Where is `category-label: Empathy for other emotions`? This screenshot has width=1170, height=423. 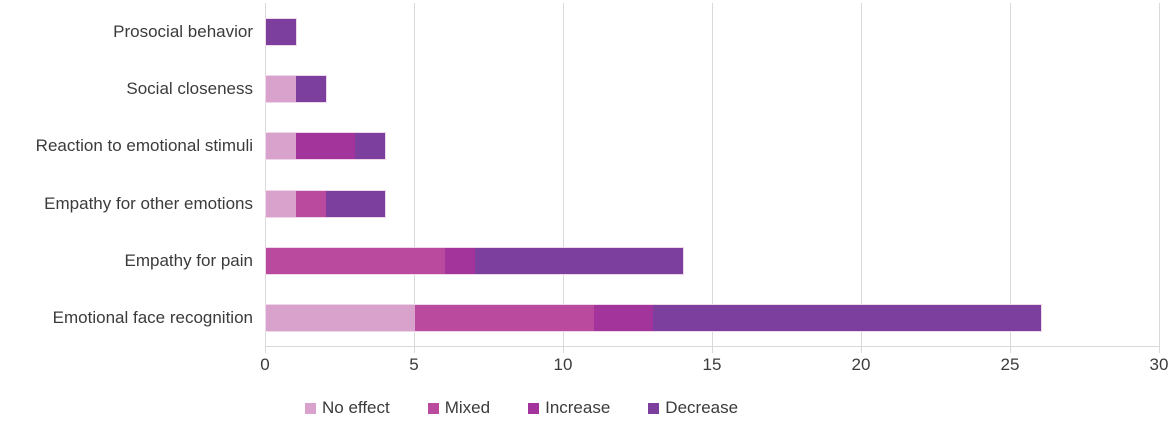 category-label: Empathy for other emotions is located at coordinates (148, 203).